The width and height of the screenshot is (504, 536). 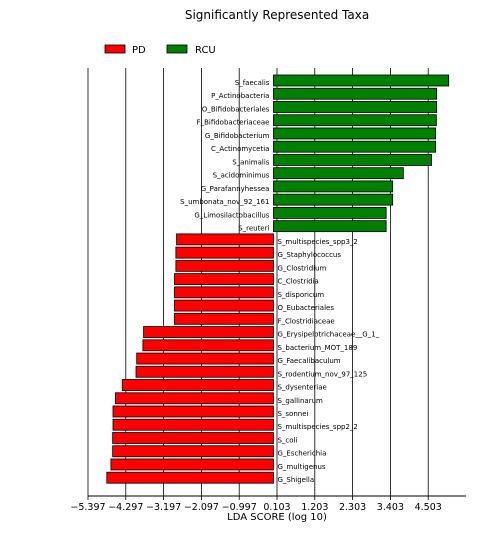 I want to click on bar-label: S_faecalis, so click(x=252, y=83).